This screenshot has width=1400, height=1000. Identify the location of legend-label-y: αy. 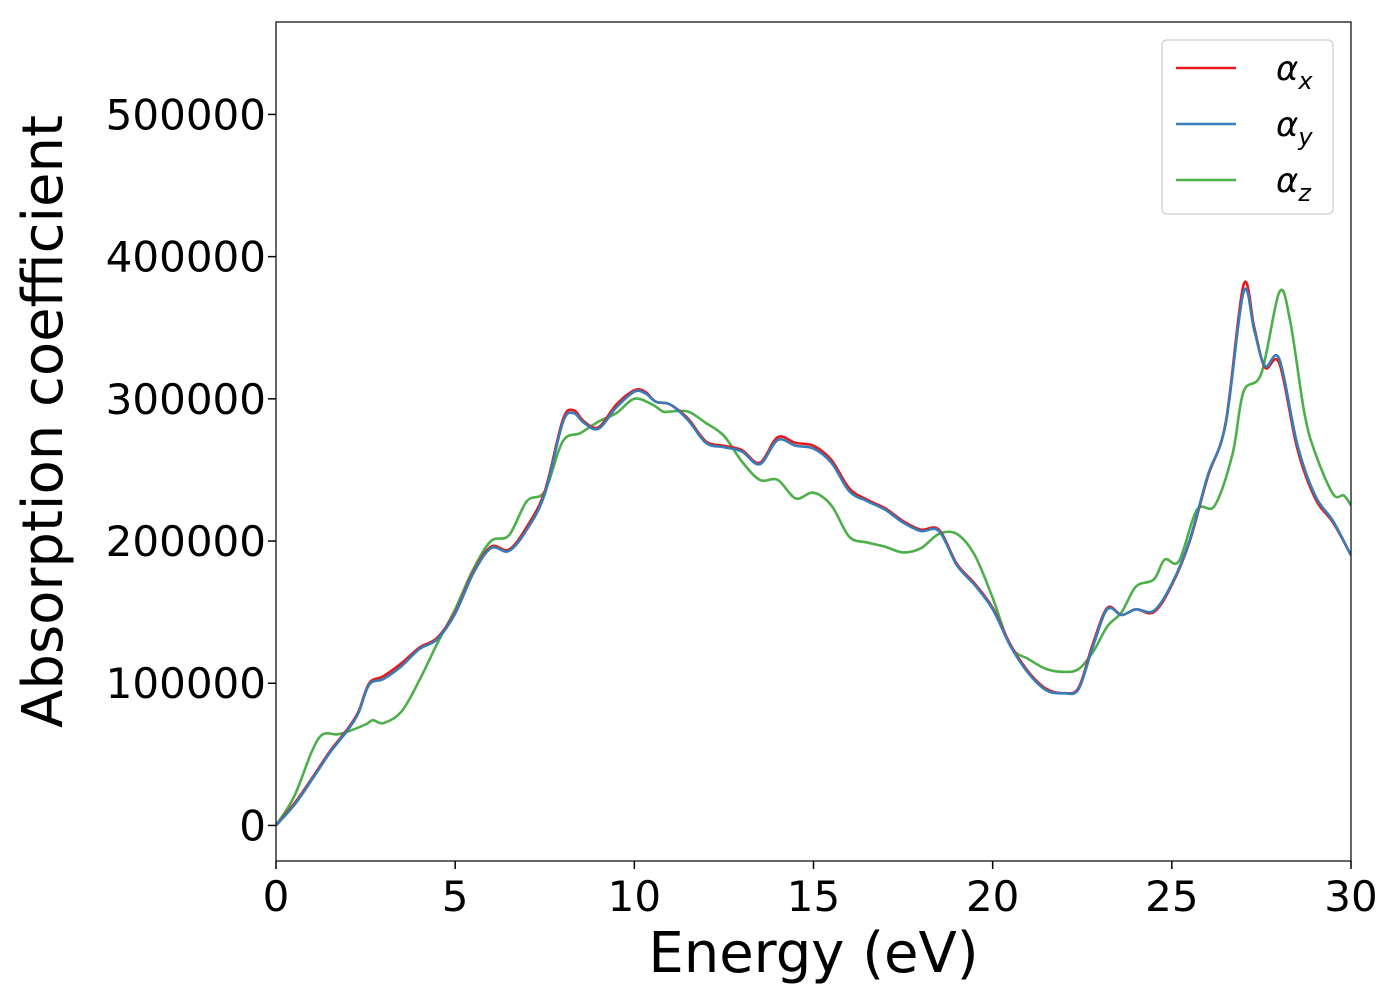
(1294, 128).